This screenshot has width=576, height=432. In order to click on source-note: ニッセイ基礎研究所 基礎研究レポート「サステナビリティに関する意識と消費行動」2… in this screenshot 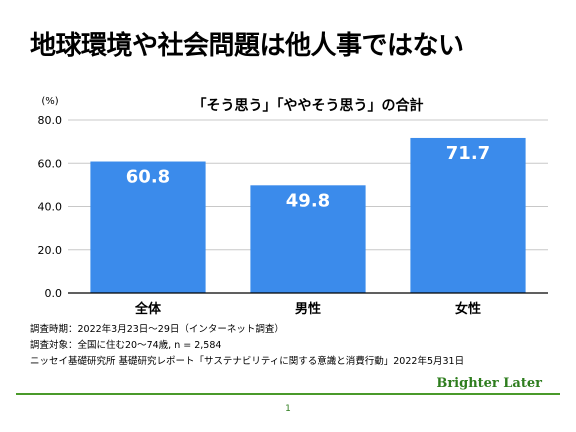, I will do `click(247, 361)`.